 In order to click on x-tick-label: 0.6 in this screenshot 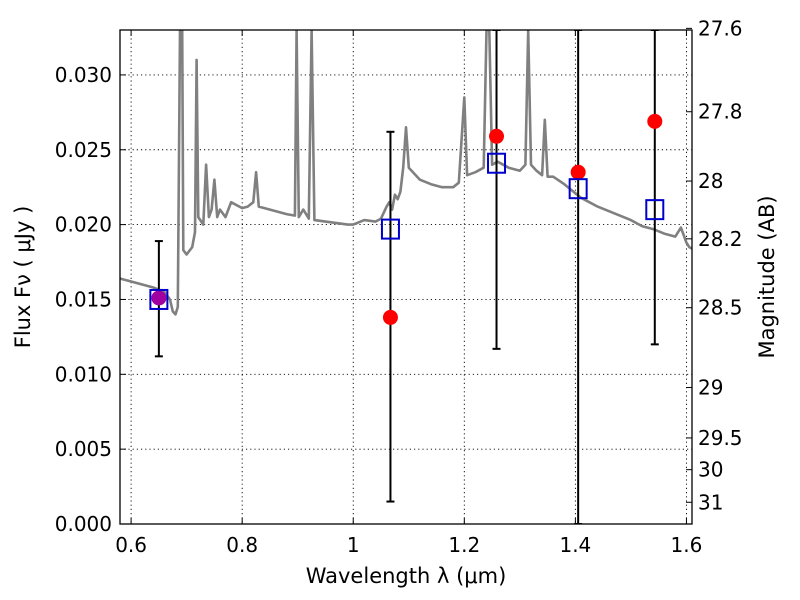, I will do `click(131, 545)`.